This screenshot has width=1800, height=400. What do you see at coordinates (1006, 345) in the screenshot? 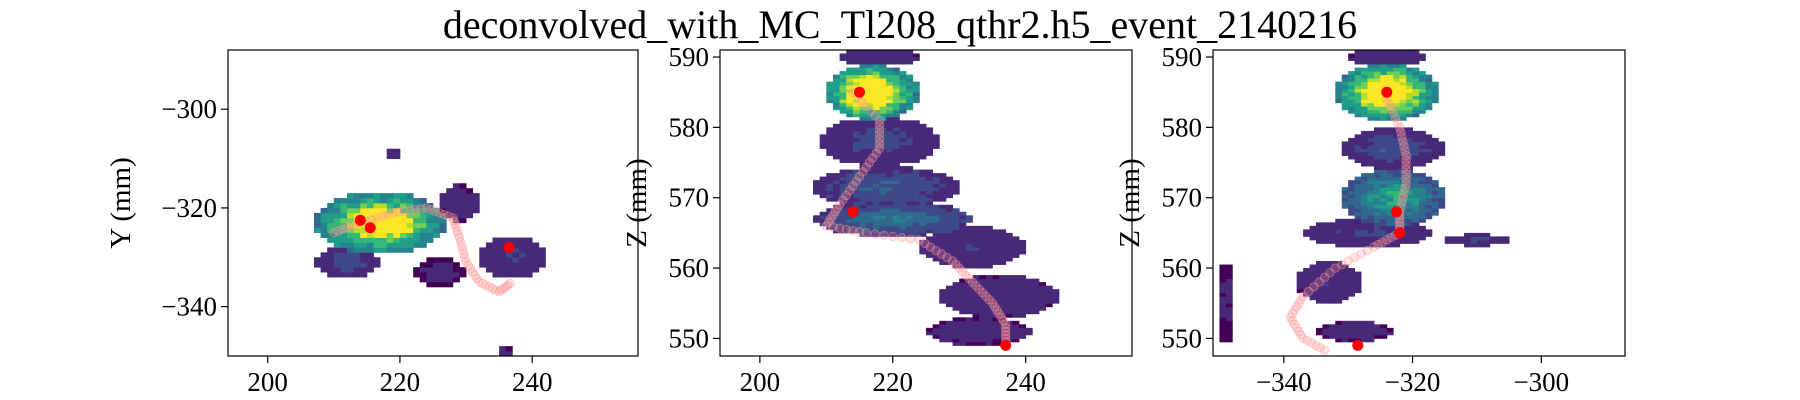
I see `true-hit-marker` at bounding box center [1006, 345].